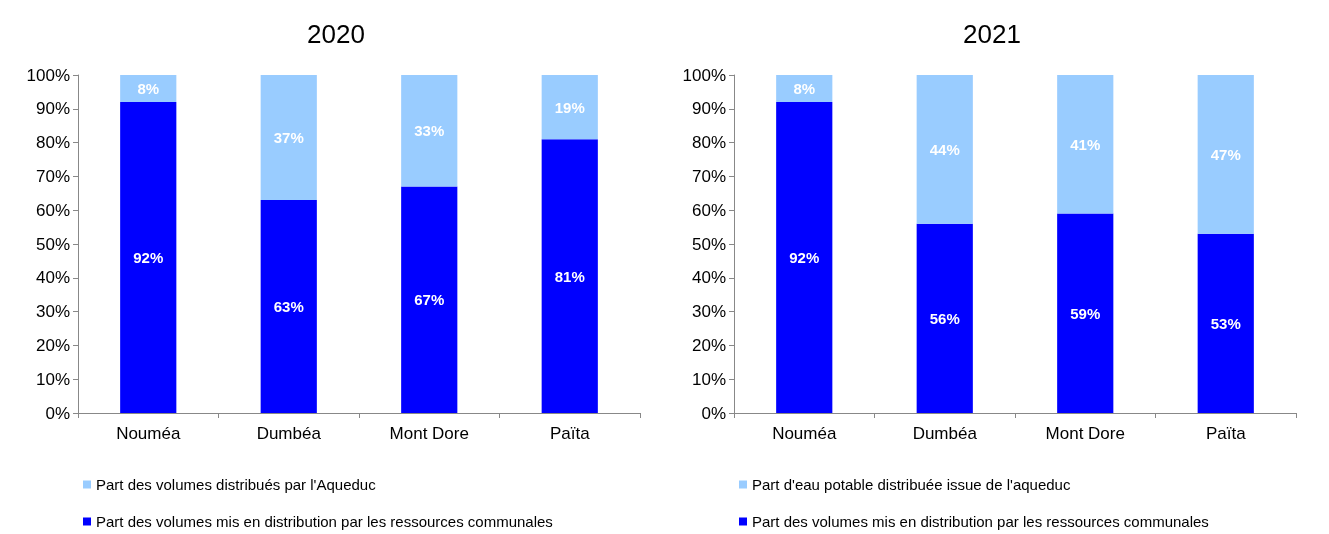  I want to click on data-label: 44%, so click(944, 149).